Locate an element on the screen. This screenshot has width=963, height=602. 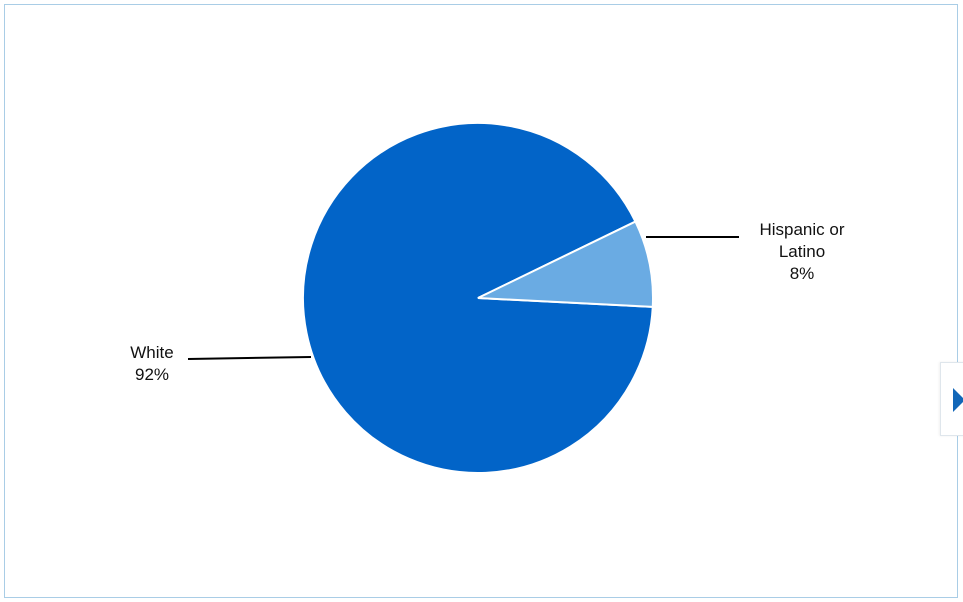
slice-label-hispanic: Hispanic or Latino 8% is located at coordinates (802, 252).